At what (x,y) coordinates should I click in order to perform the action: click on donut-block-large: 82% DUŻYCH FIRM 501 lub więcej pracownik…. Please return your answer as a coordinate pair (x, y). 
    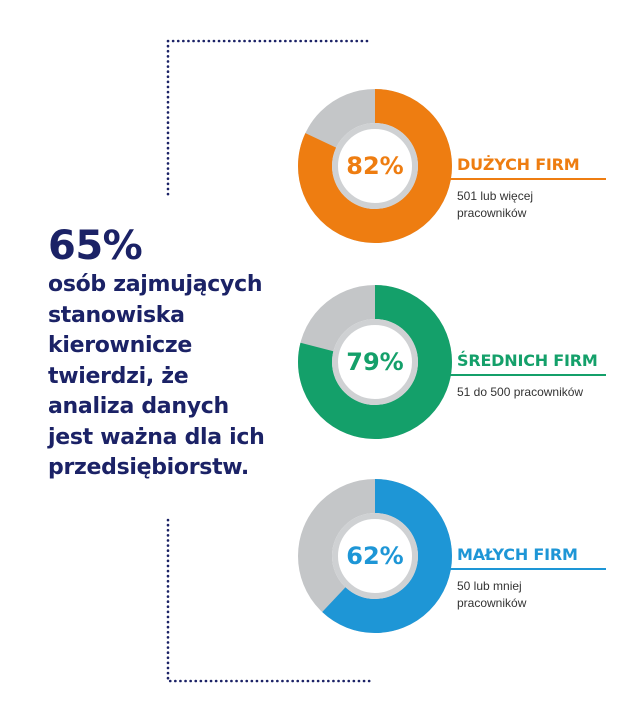
    Looking at the image, I should click on (452, 166).